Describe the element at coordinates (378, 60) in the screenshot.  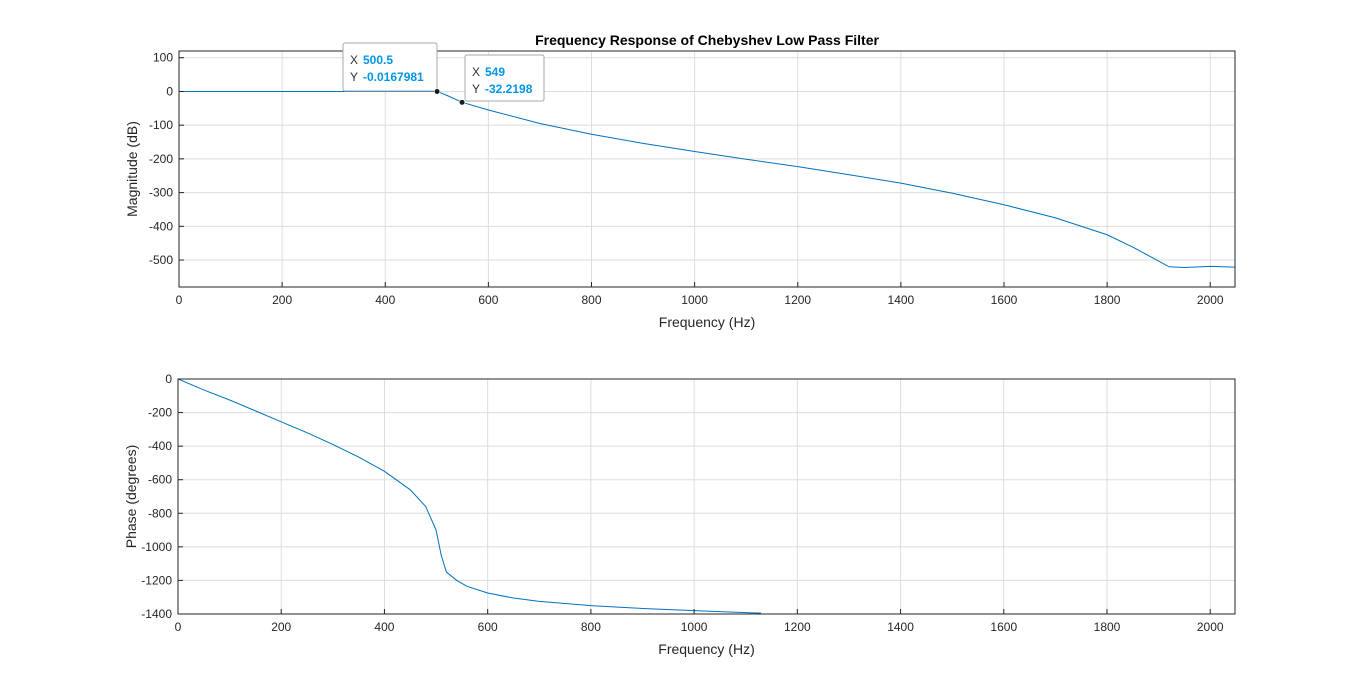
I see `datatip-value: 500.5` at that location.